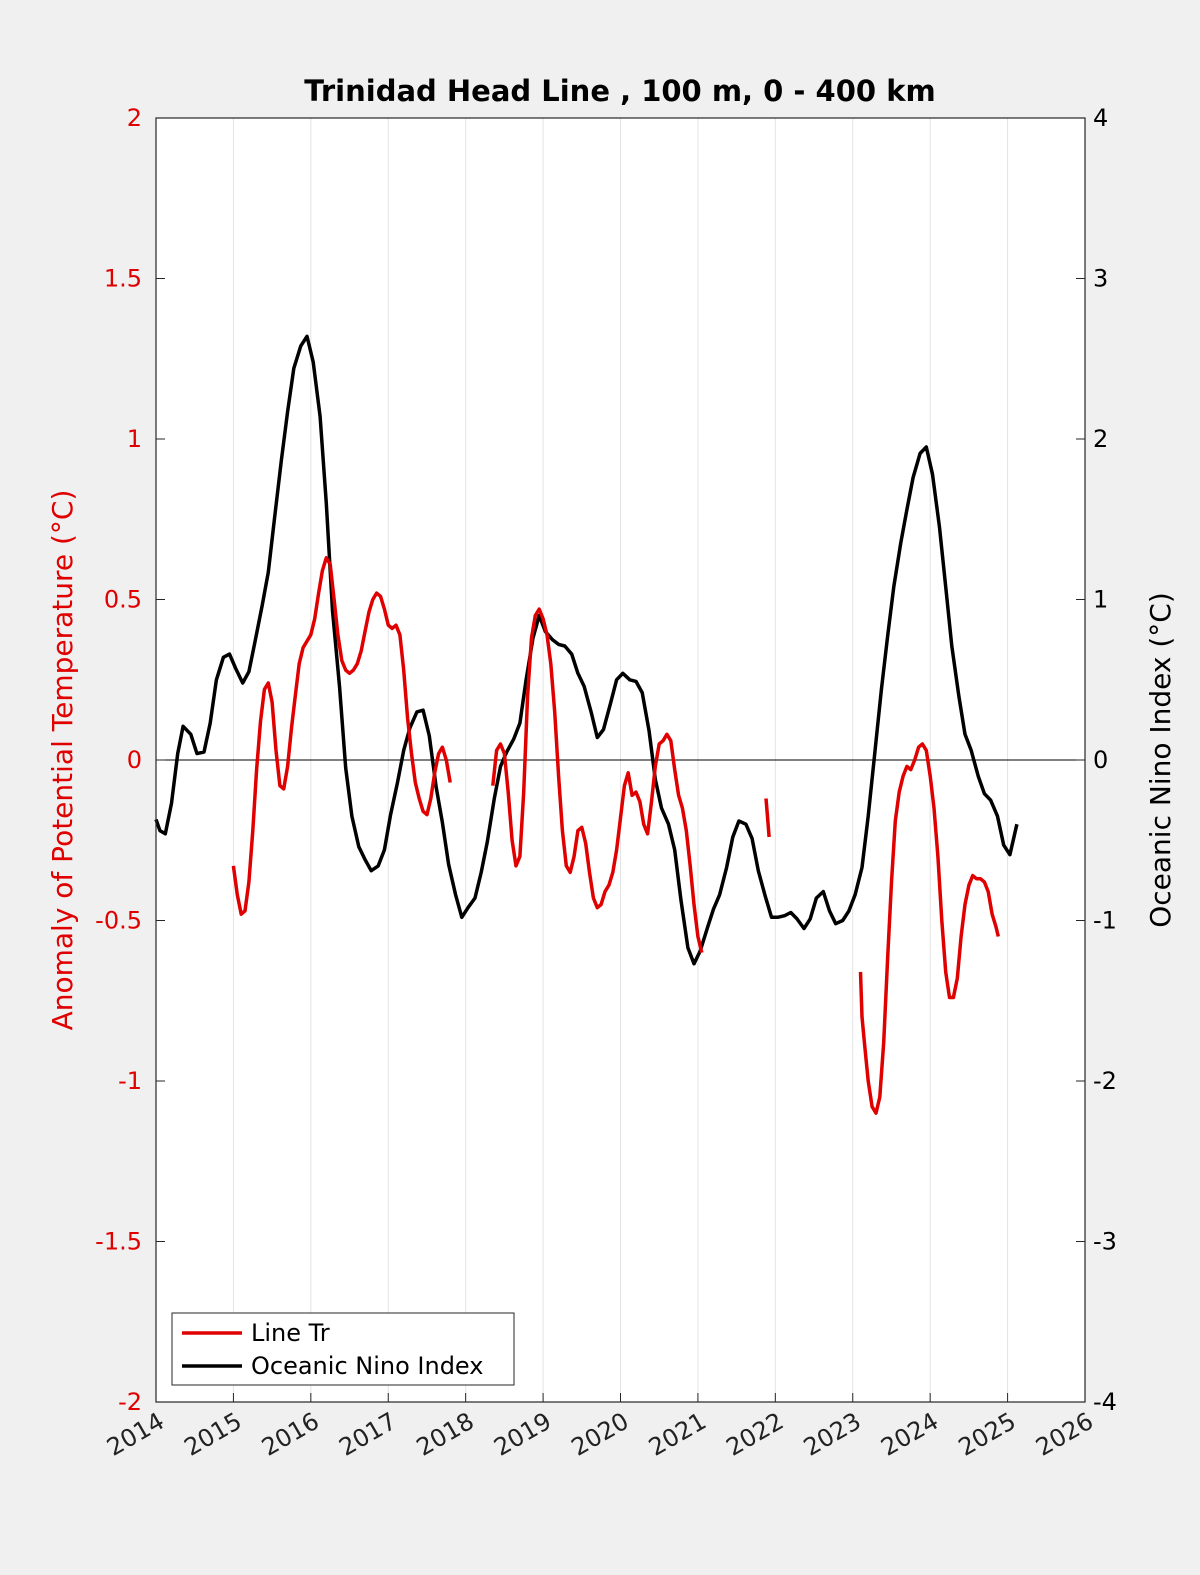 The height and width of the screenshot is (1575, 1200). Describe the element at coordinates (1100, 118) in the screenshot. I see `right-tick-label: 4` at that location.